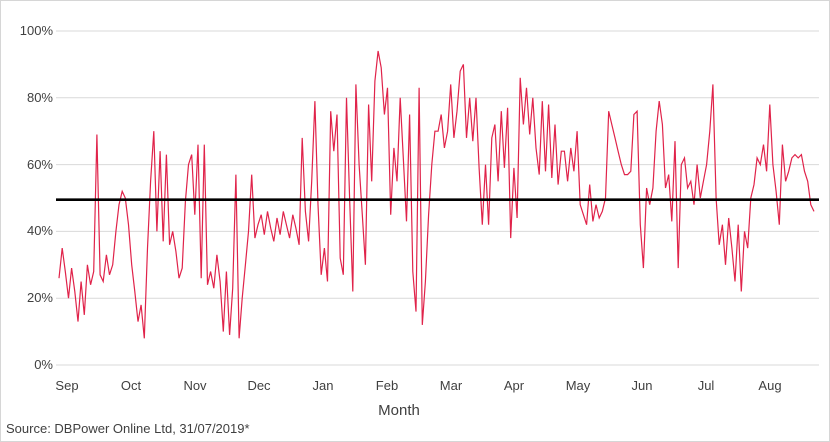 The height and width of the screenshot is (442, 830). I want to click on x-axis-label-feb: Feb, so click(387, 385).